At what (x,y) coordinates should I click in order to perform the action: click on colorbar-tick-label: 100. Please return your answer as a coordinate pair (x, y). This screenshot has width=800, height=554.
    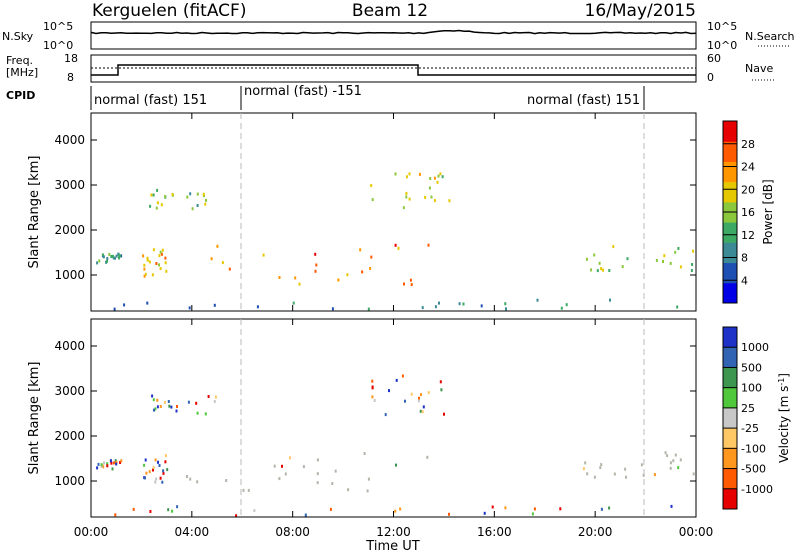
    Looking at the image, I should click on (751, 388).